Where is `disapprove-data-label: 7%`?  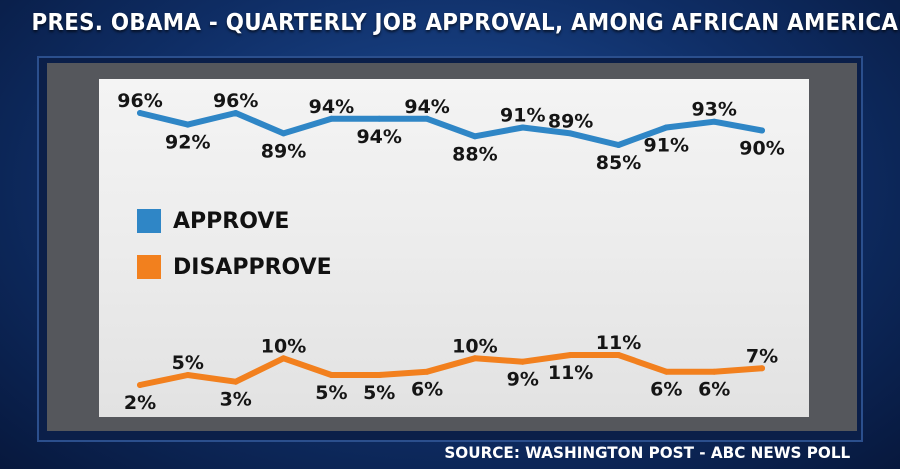
disapprove-data-label: 7% is located at coordinates (762, 356).